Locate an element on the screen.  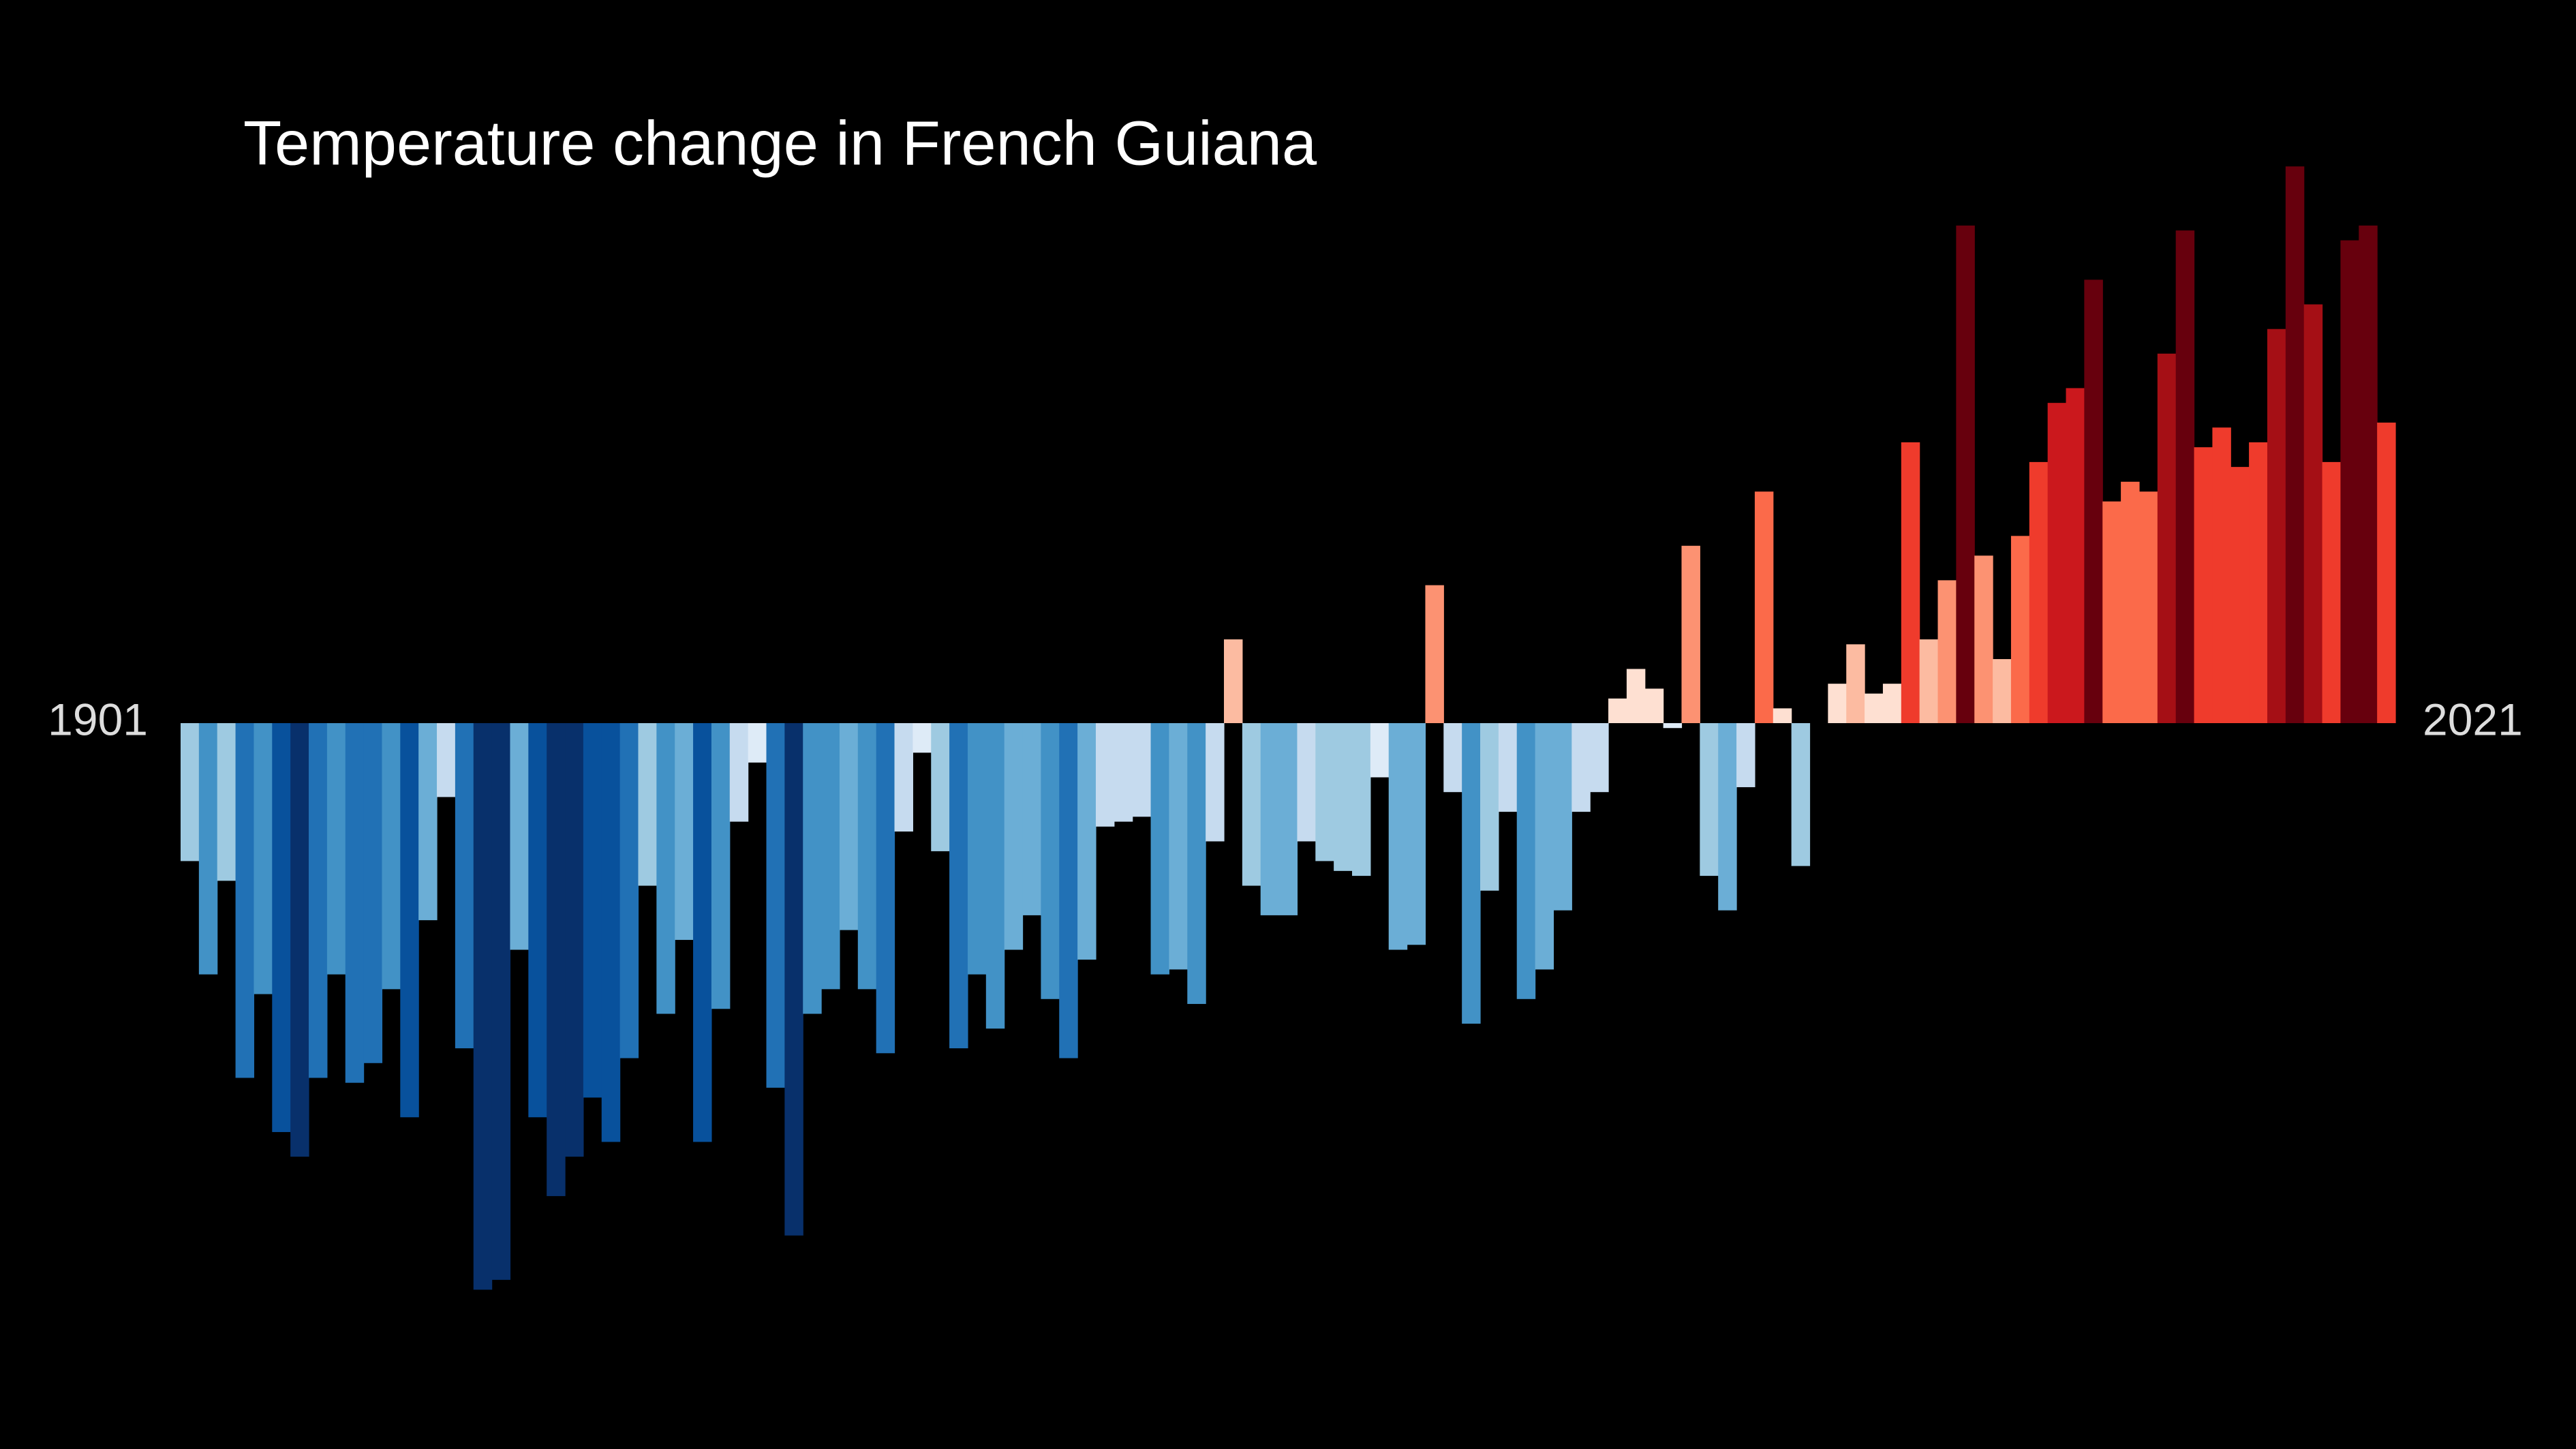
year-label: 2021 is located at coordinates (2473, 719).